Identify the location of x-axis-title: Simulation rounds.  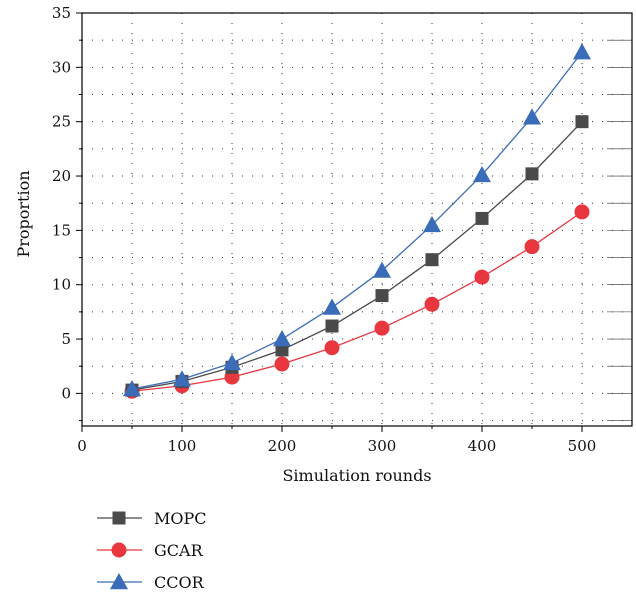
(356, 475).